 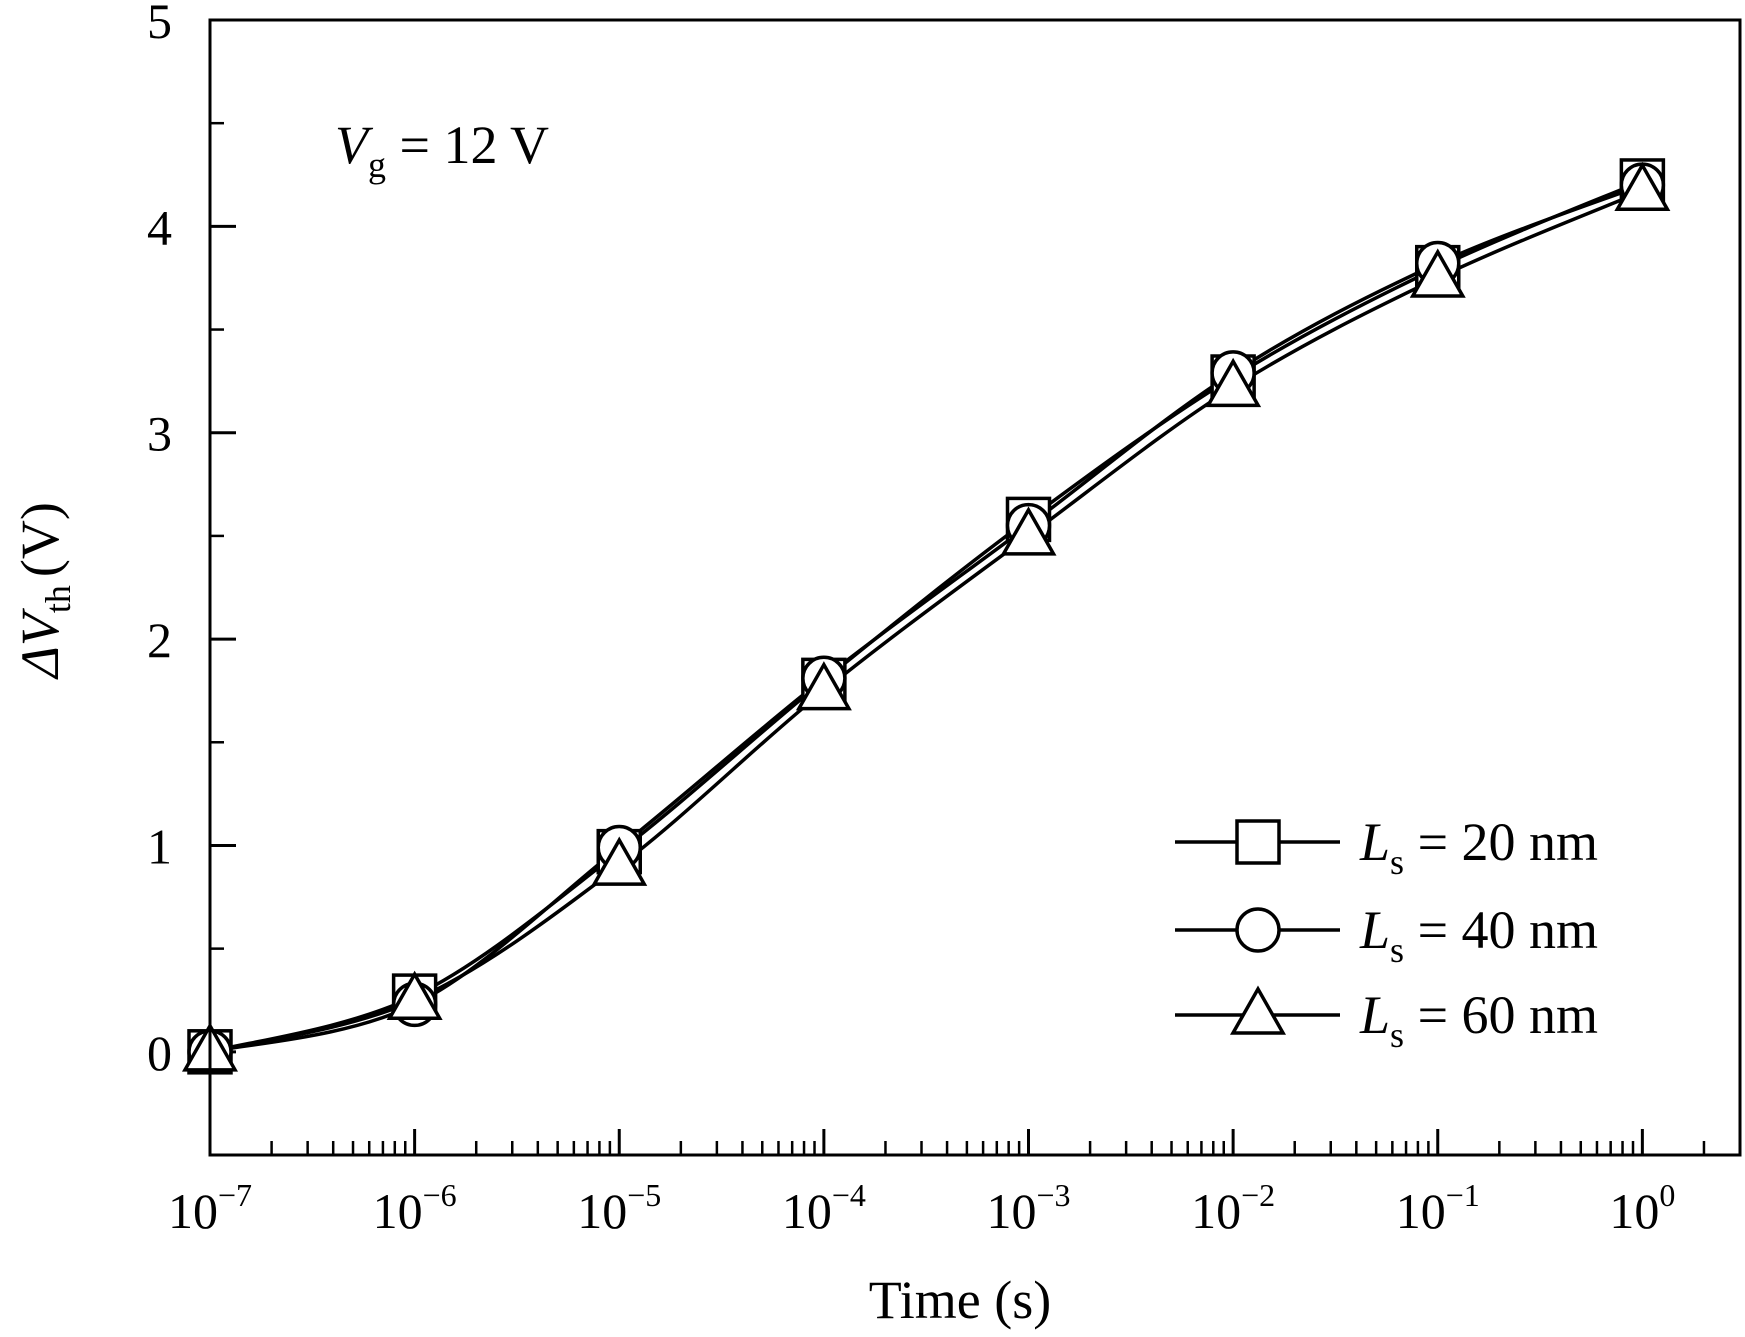 I want to click on y-tick-labels: 0 1 2 3 4 5, so click(x=159, y=540).